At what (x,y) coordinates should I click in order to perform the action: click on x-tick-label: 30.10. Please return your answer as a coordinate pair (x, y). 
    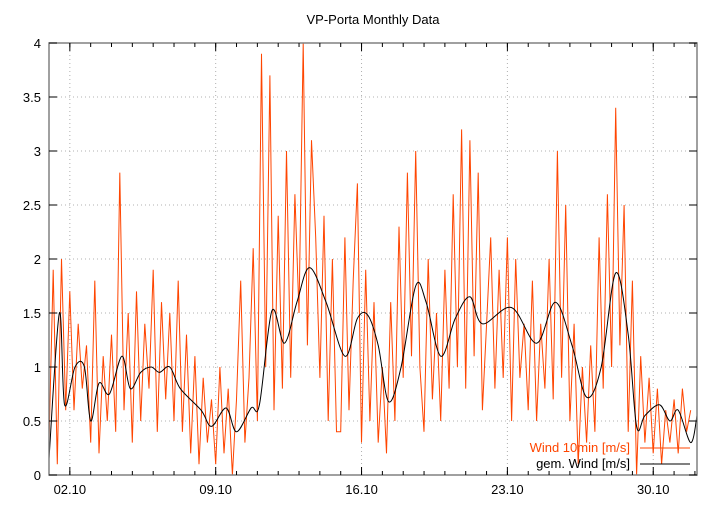
    Looking at the image, I should click on (653, 489).